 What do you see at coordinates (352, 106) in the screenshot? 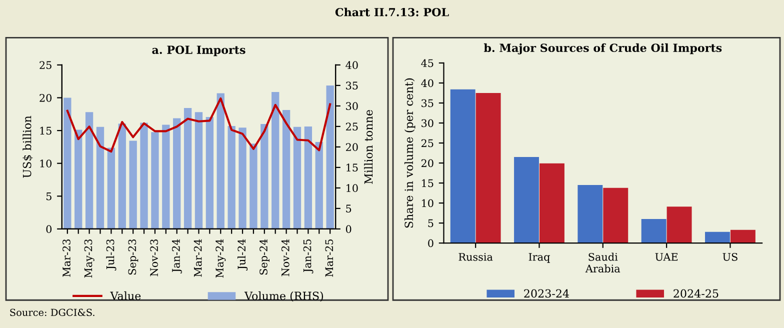
I see `y2-tick-label: 30` at bounding box center [352, 106].